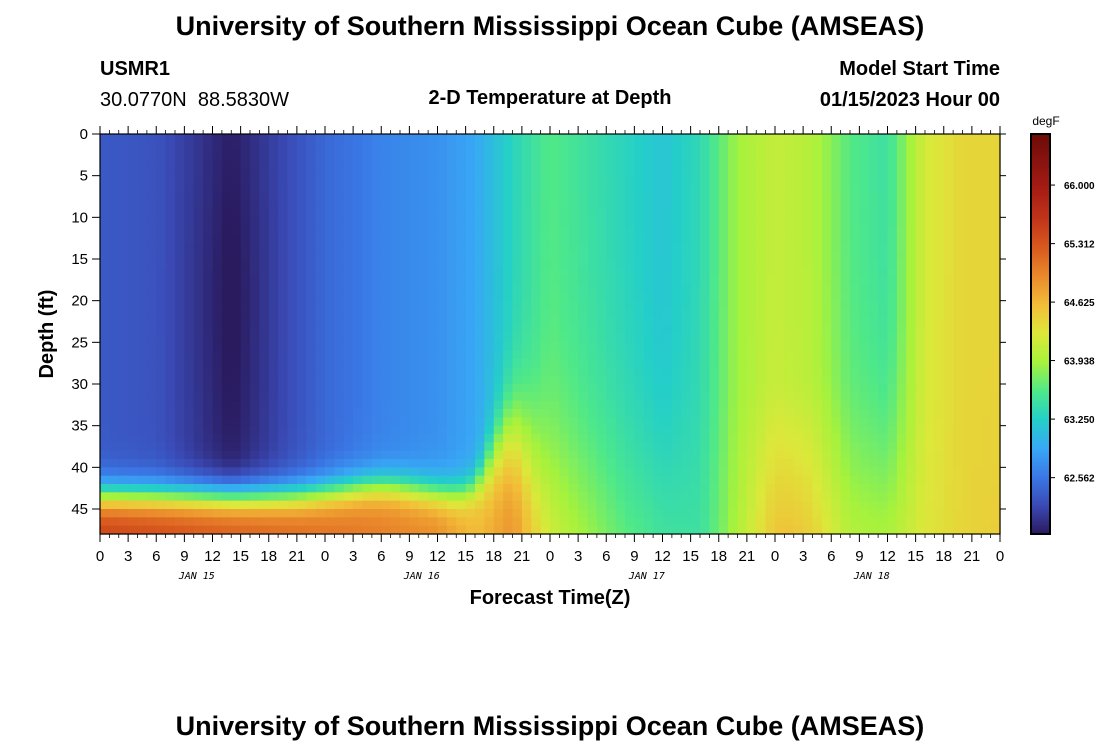  Describe the element at coordinates (79, 217) in the screenshot. I see `y-tick-label: 10` at that location.